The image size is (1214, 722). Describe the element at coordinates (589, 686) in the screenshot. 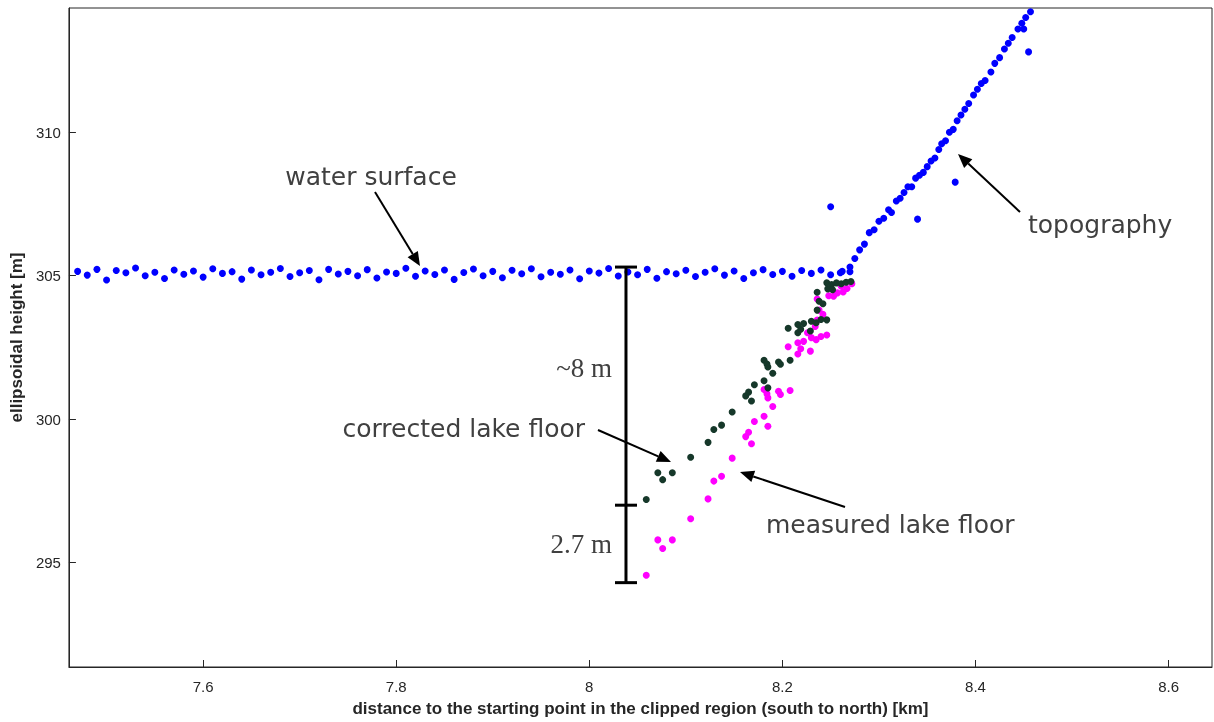

I see `x-tick-label: 8` at that location.